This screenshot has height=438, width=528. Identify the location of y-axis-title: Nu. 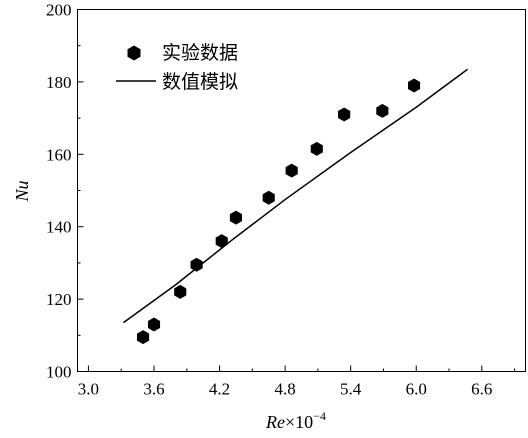
(22, 191).